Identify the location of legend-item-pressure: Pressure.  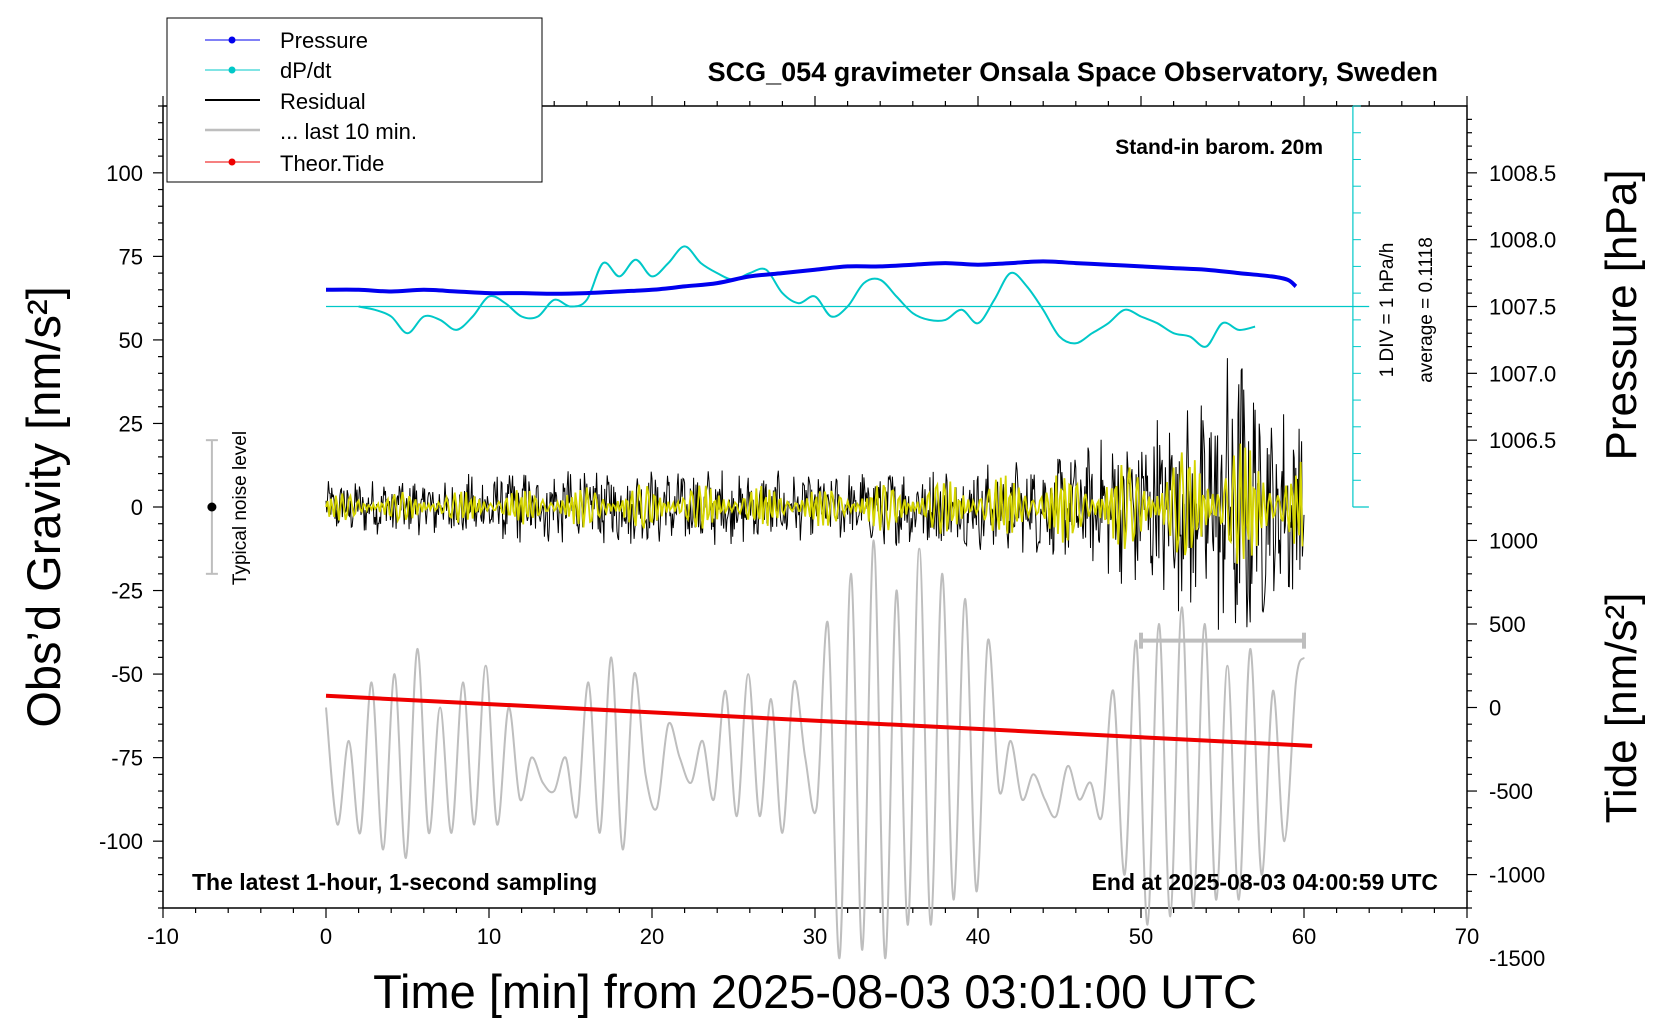
(286, 40).